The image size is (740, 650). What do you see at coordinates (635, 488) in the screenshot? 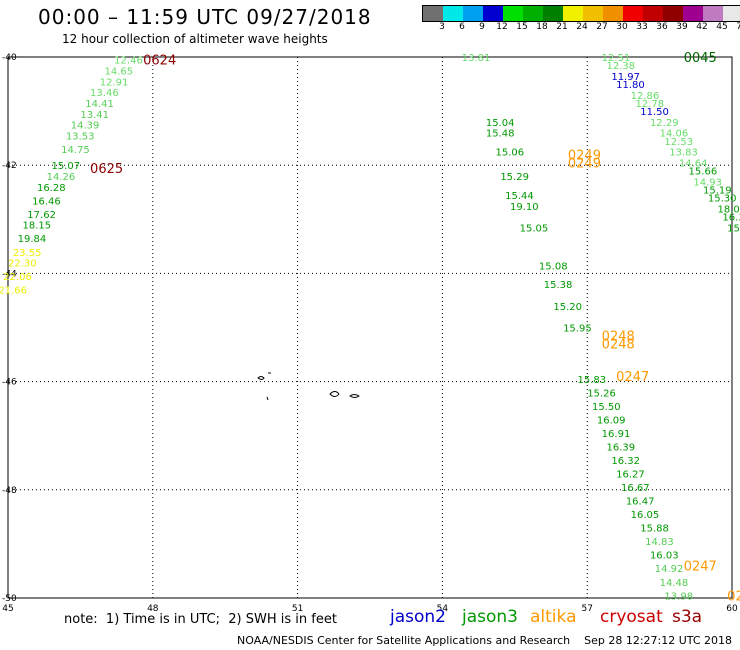
I see `wave-height-value: 16.67` at bounding box center [635, 488].